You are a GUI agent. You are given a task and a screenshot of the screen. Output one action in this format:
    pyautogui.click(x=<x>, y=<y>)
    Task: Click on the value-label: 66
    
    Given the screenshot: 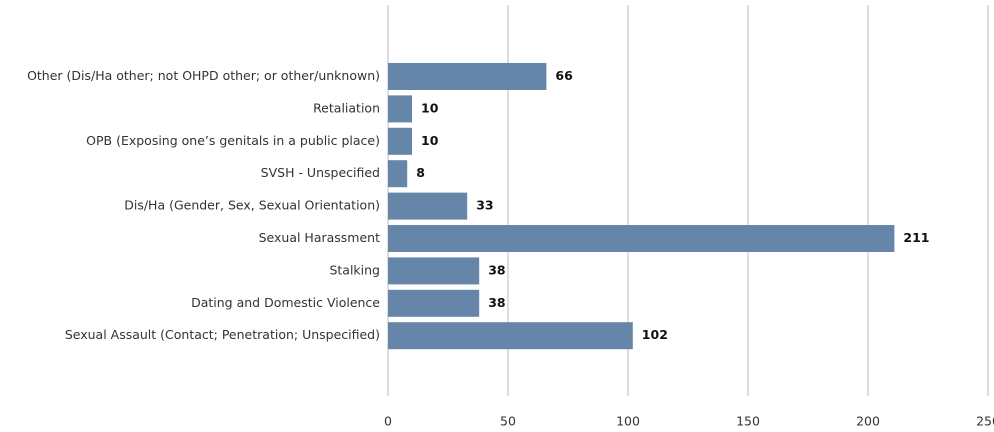 What is the action you would take?
    pyautogui.click(x=564, y=75)
    